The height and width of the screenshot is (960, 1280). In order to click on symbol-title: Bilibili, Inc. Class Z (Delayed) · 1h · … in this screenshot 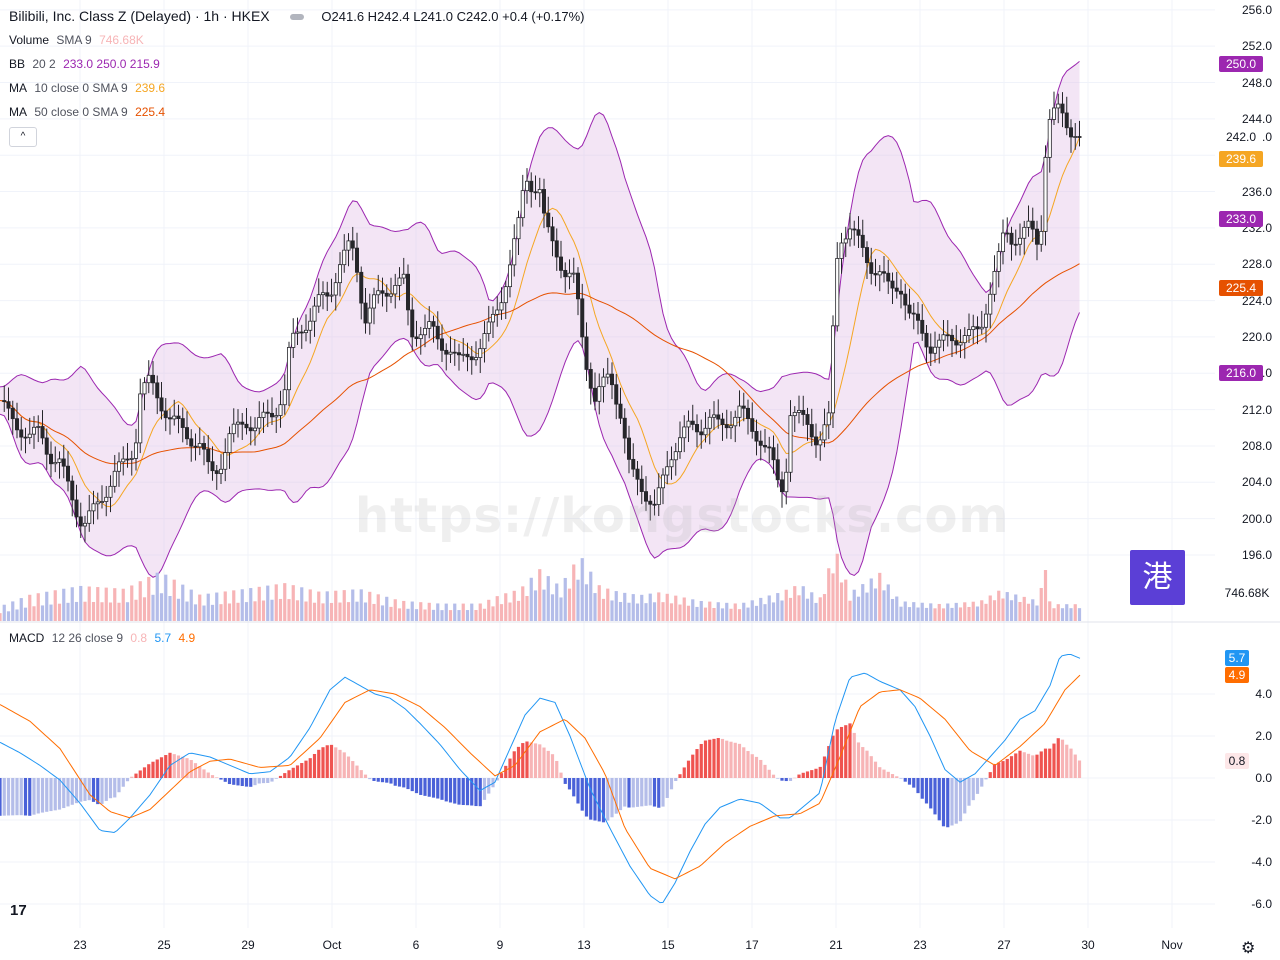, I will do `click(139, 16)`.